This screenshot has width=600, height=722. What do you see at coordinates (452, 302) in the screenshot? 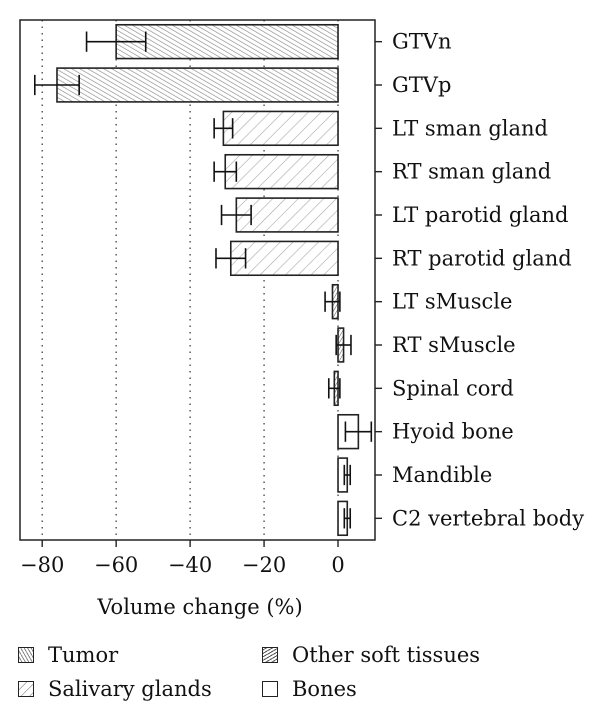
I see `category-label-lt-smuscle: LT sMuscle` at bounding box center [452, 302].